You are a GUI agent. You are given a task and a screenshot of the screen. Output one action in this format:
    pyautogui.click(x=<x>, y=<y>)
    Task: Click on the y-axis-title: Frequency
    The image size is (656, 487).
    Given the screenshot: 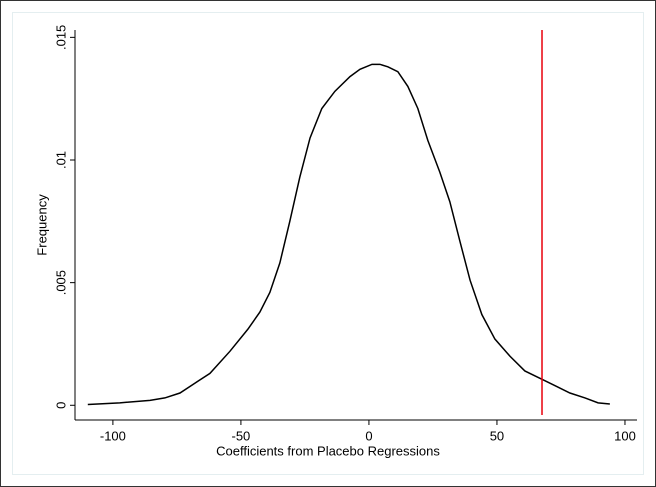 What is the action you would take?
    pyautogui.click(x=41, y=225)
    